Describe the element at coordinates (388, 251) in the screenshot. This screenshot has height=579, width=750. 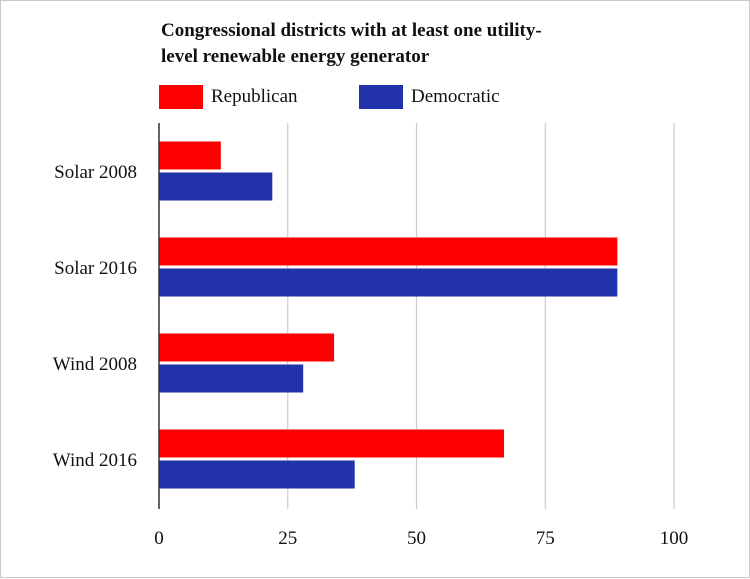
I see `bar-republican-solar-2016` at that location.